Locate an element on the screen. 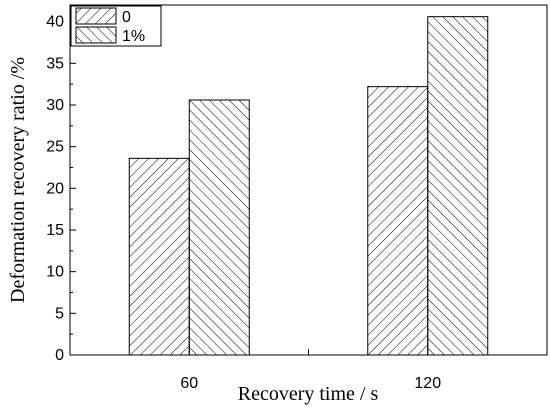  y-tick-label: 25 is located at coordinates (55, 147).